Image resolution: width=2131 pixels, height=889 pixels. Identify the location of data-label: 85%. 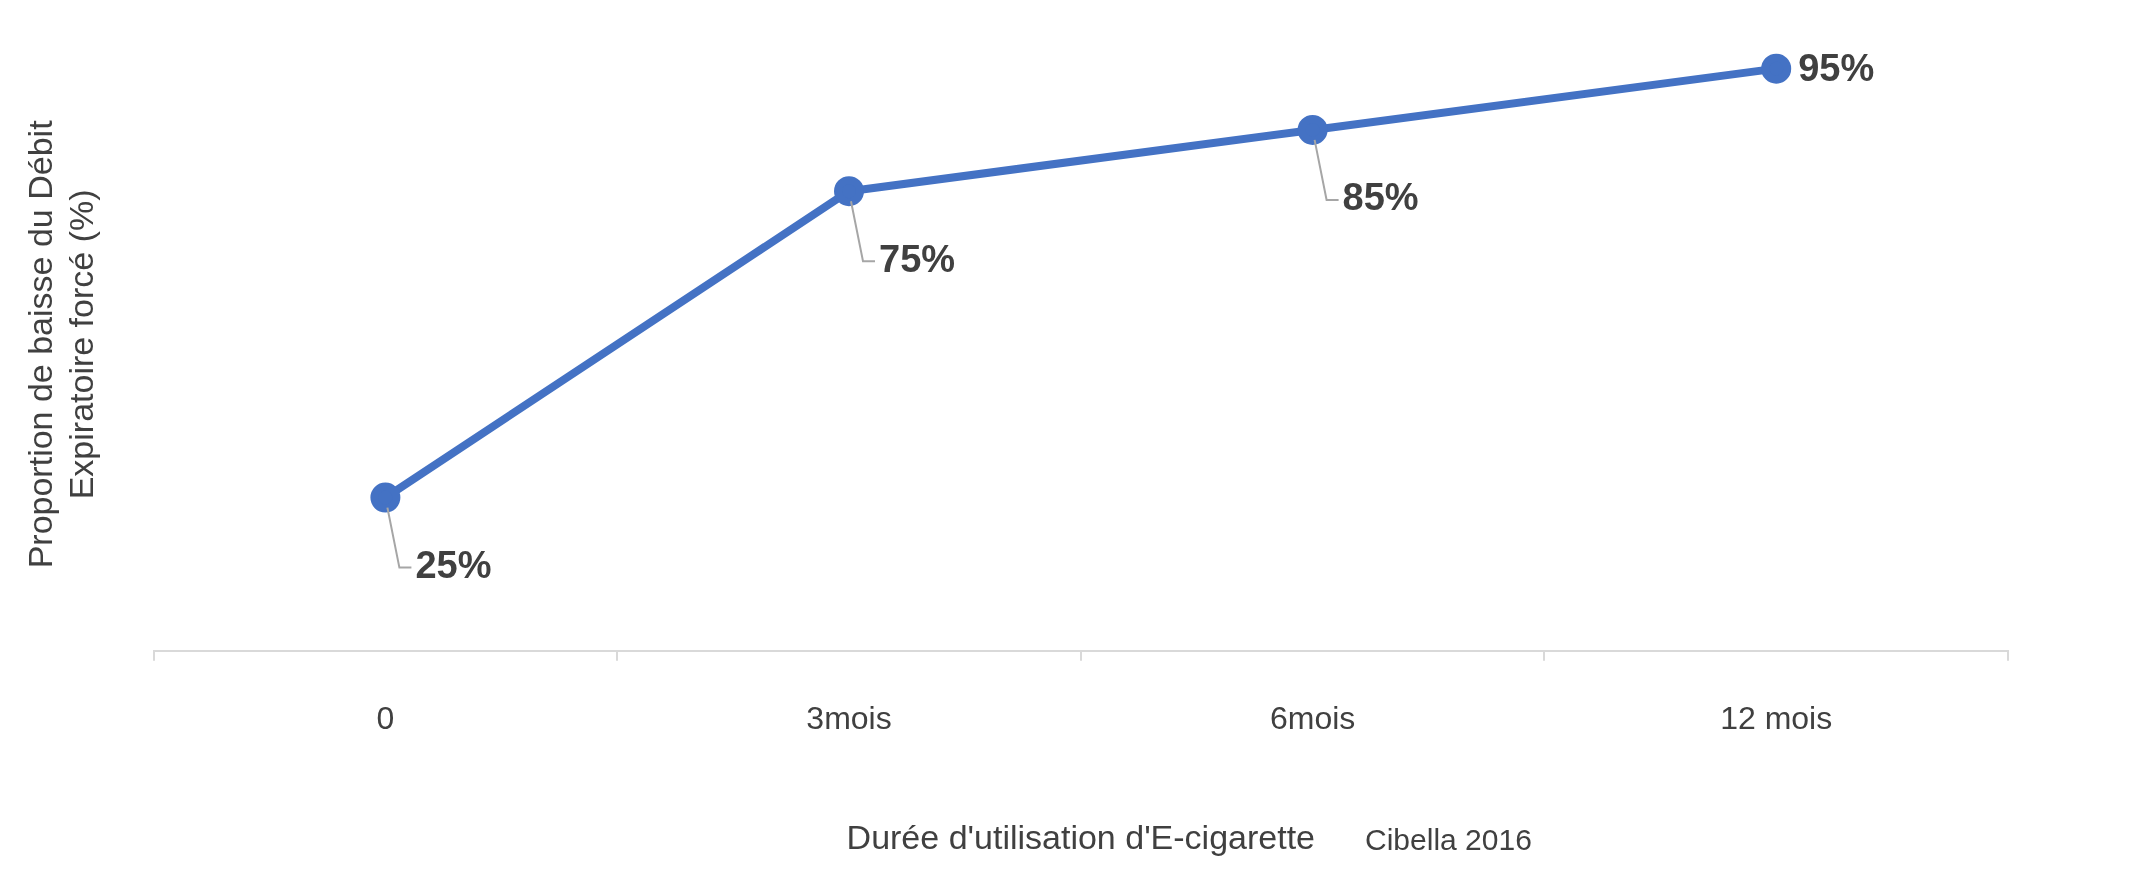
(1380, 197).